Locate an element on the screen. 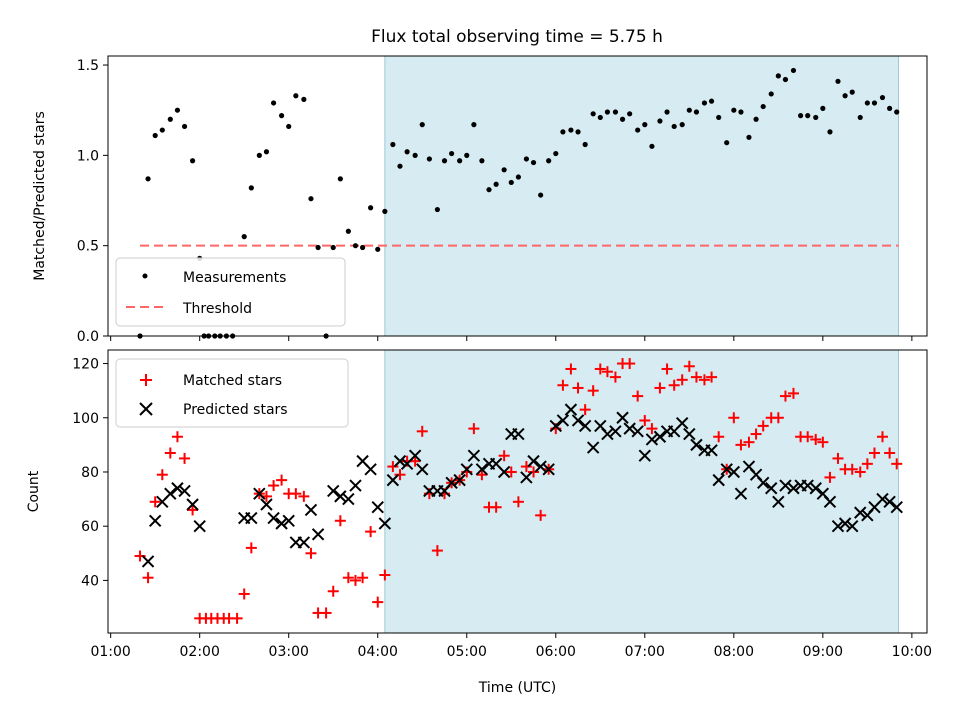  y-tick-label: 1.5 is located at coordinates (88, 66).